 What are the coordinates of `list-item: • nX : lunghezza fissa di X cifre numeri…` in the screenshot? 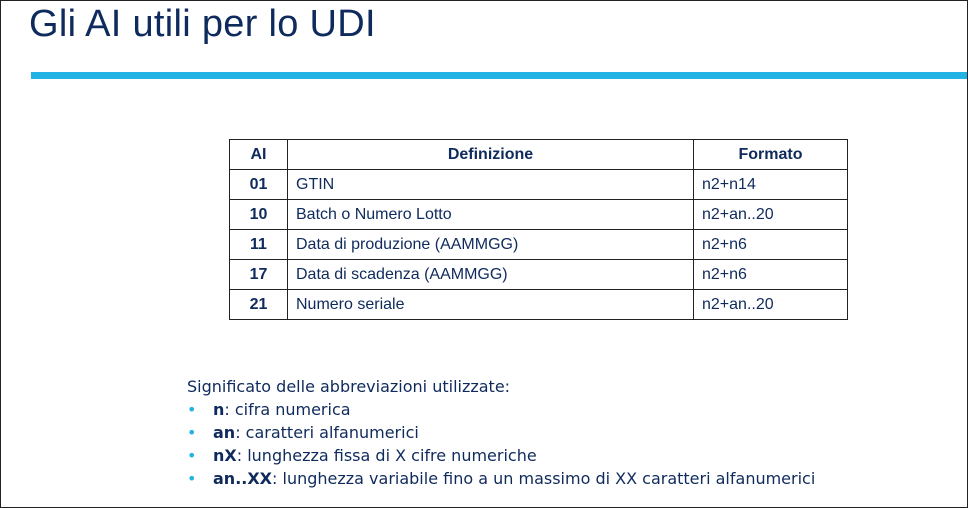 It's located at (501, 455).